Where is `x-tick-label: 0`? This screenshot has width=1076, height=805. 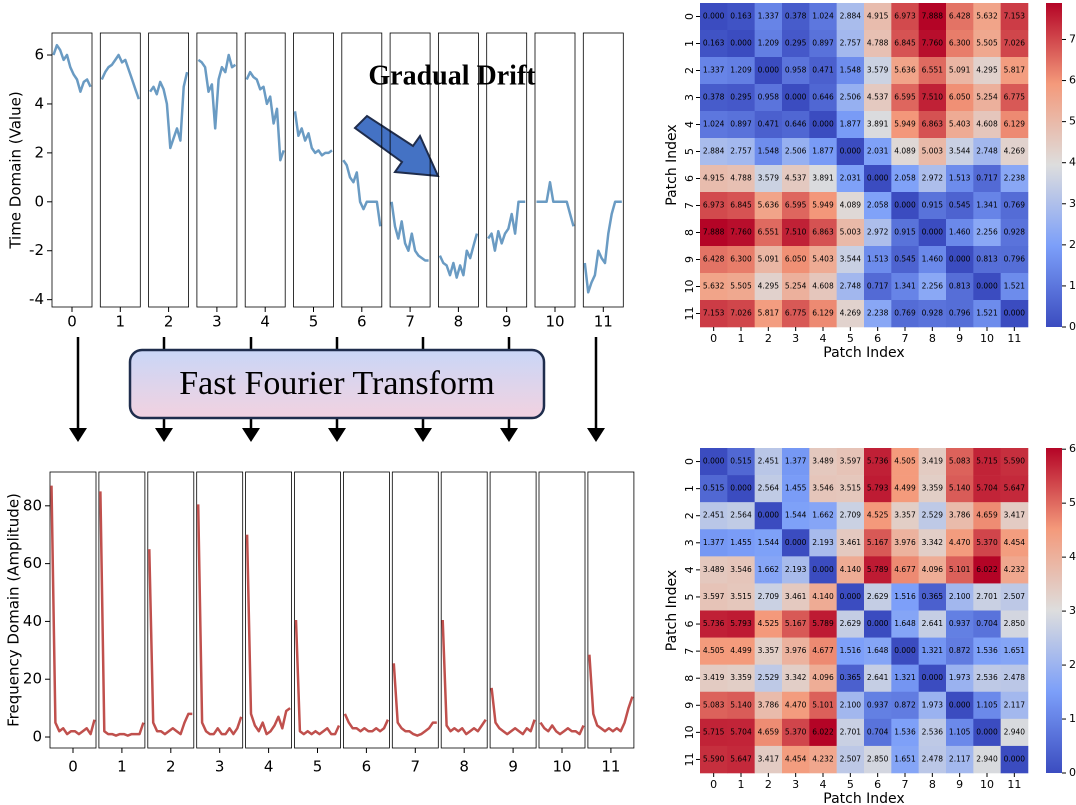
x-tick-label: 0 is located at coordinates (713, 784).